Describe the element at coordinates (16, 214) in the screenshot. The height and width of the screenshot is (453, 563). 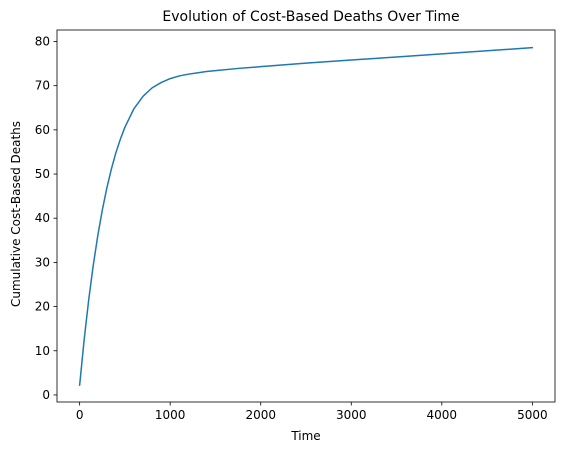
I see `y-axis-label: Cumulative Cost-Based Deaths` at that location.